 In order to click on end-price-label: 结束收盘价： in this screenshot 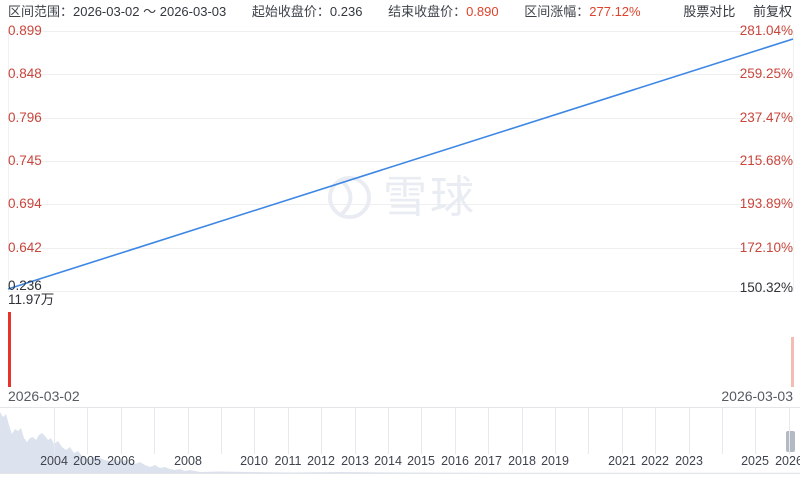, I will do `click(427, 11)`.